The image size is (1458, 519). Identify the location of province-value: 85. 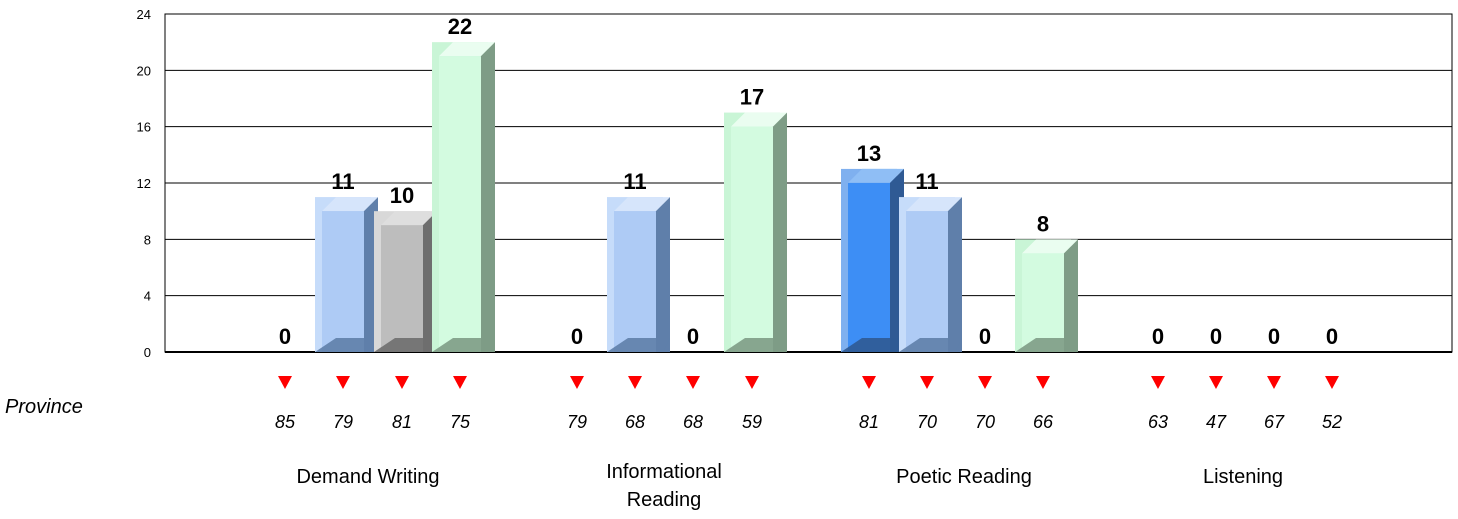
(285, 422).